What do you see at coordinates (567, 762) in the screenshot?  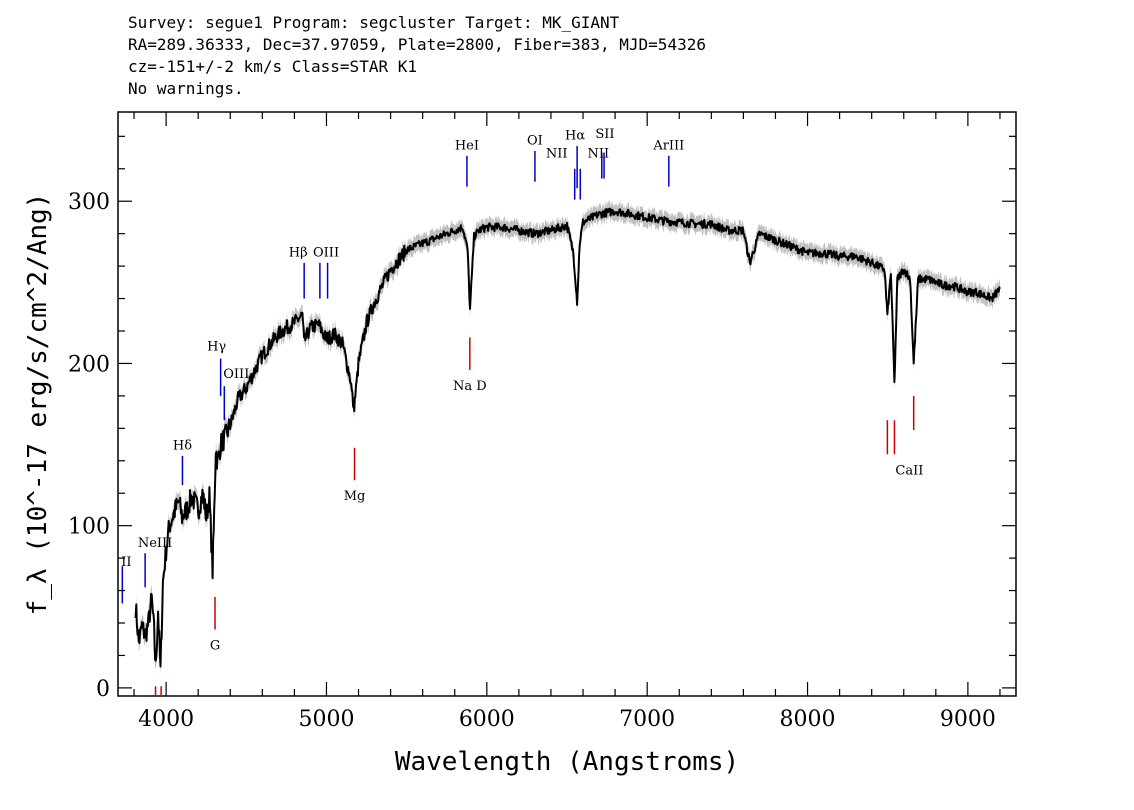 I see `x-axis-title: Wavelength (Angstroms)` at bounding box center [567, 762].